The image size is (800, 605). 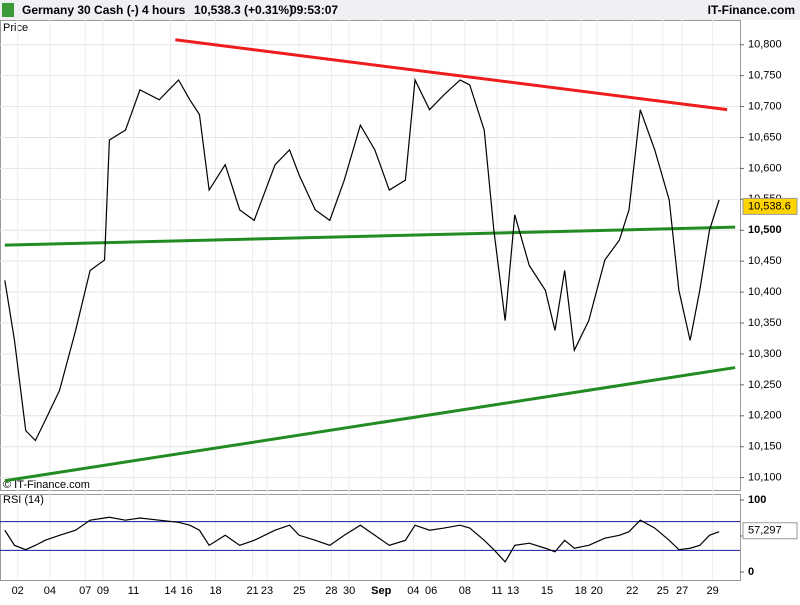 I want to click on x-tick-label: 21, so click(x=252, y=591).